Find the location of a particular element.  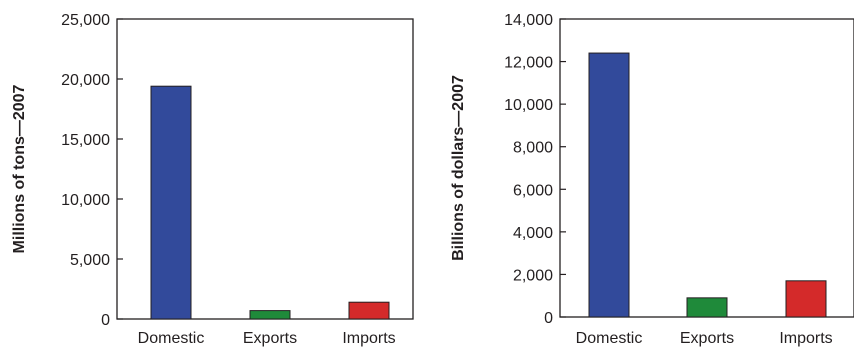

y-tick-label: 4,000 is located at coordinates (533, 233).